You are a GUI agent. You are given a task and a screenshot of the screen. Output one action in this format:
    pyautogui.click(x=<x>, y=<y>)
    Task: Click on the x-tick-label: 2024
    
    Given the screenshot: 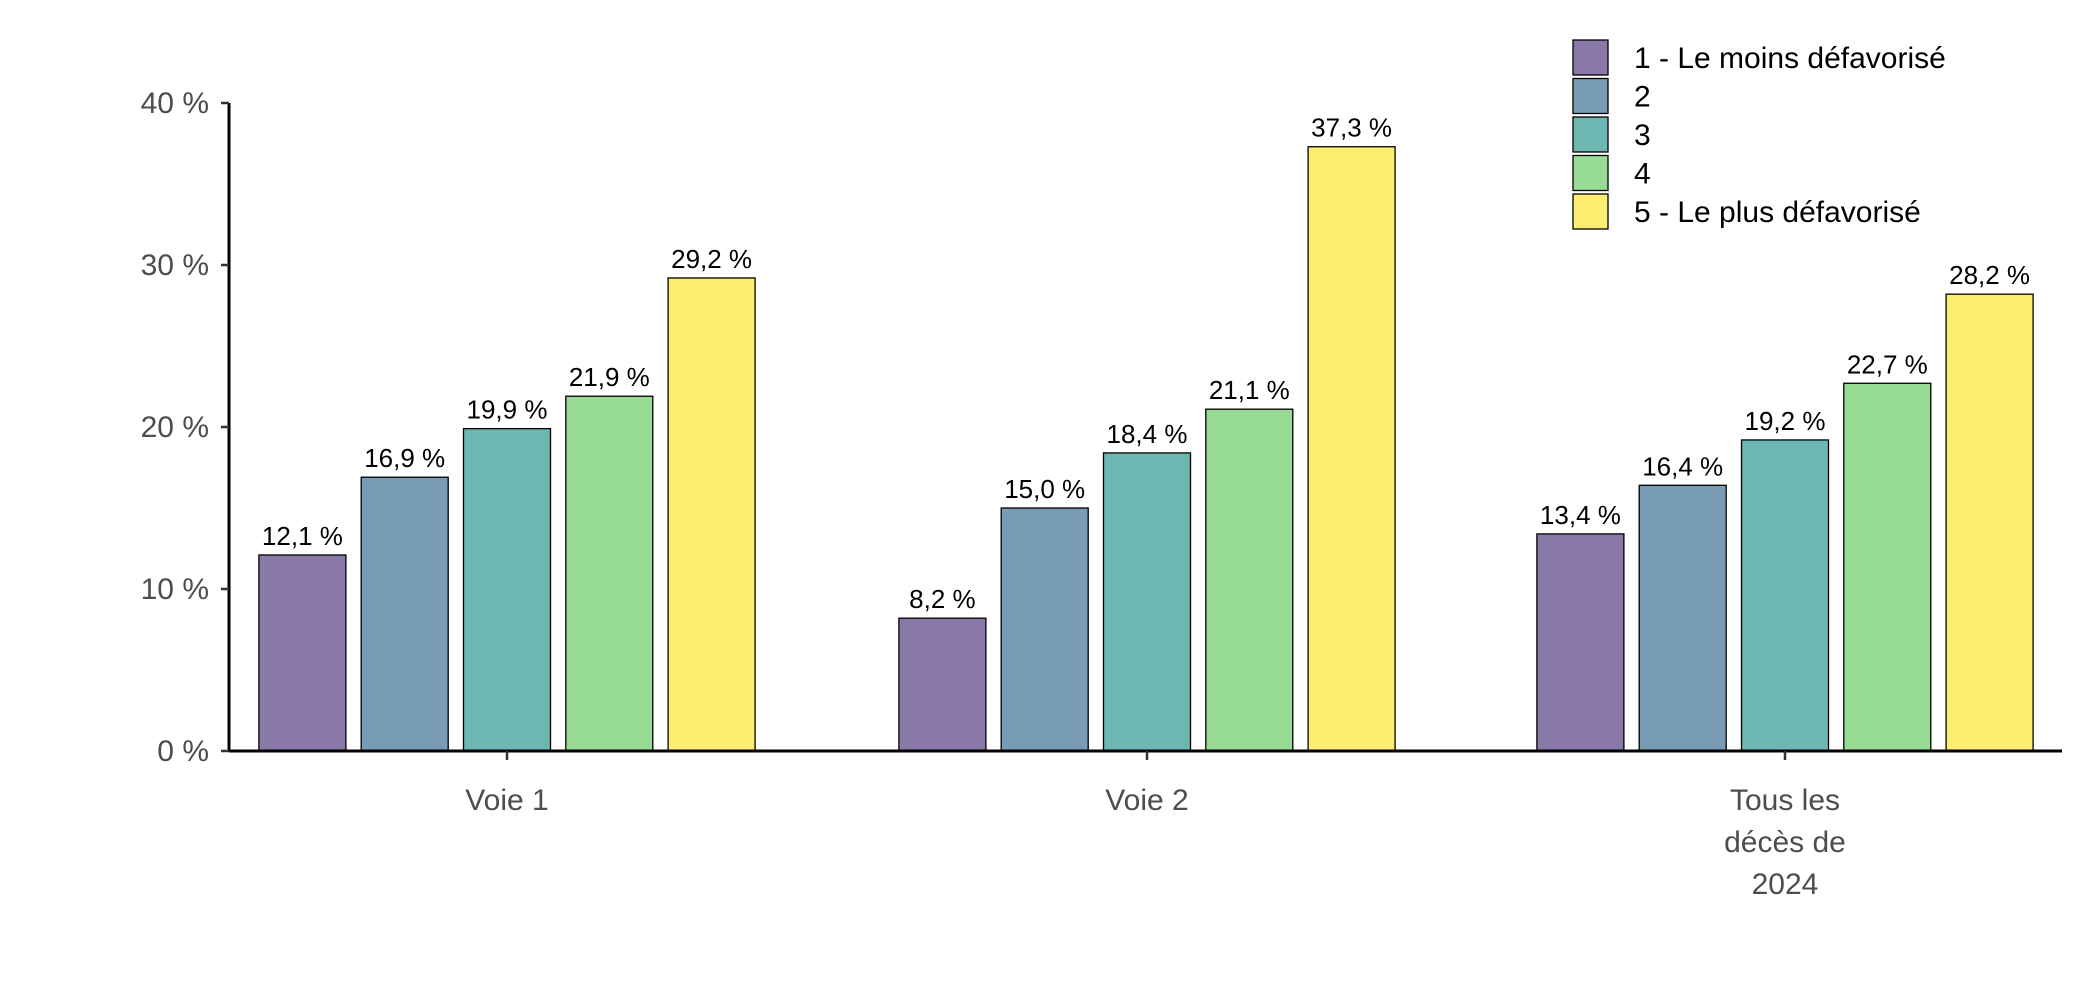 What is the action you would take?
    pyautogui.click(x=1785, y=884)
    